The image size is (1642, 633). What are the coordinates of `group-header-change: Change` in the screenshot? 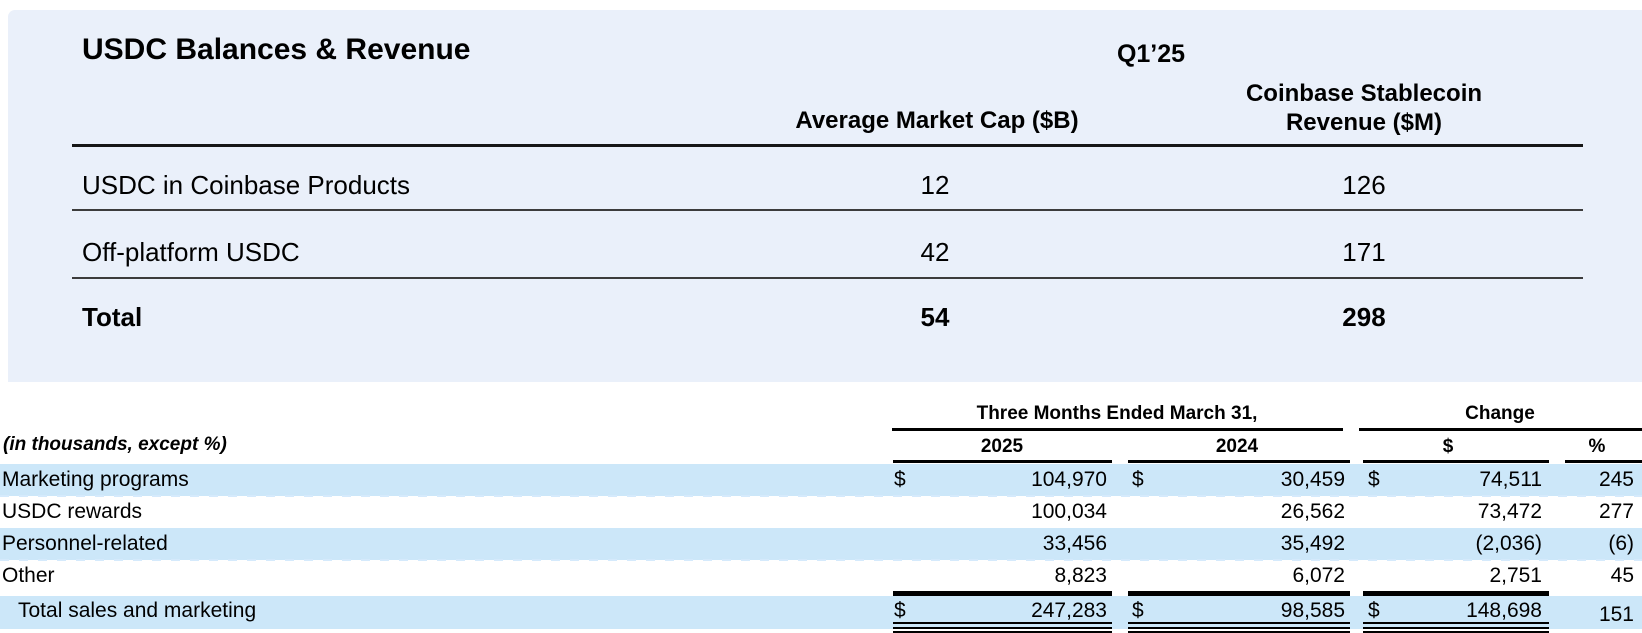 It's located at (1500, 413).